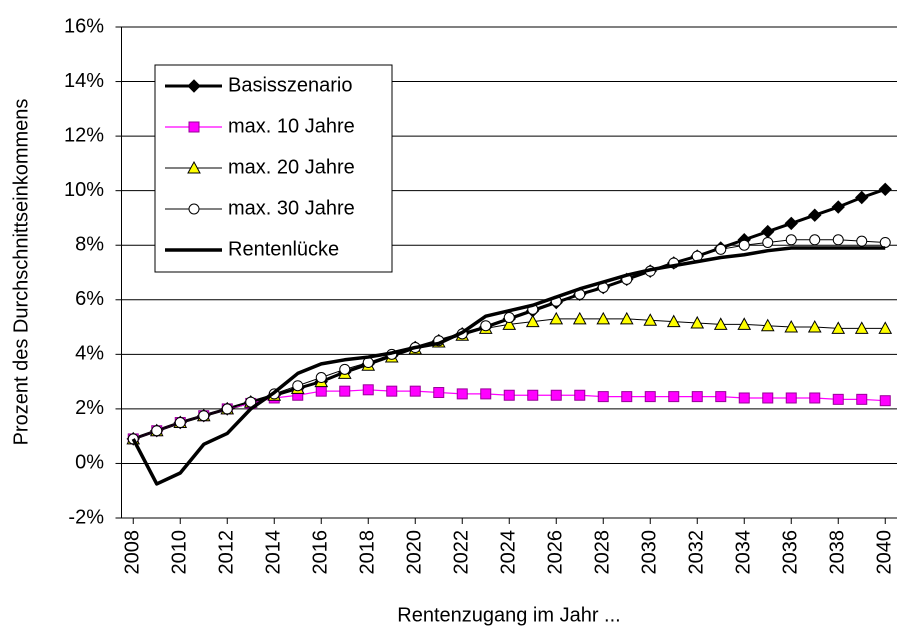 This screenshot has width=899, height=630. I want to click on x-tick-label: 2026, so click(556, 552).